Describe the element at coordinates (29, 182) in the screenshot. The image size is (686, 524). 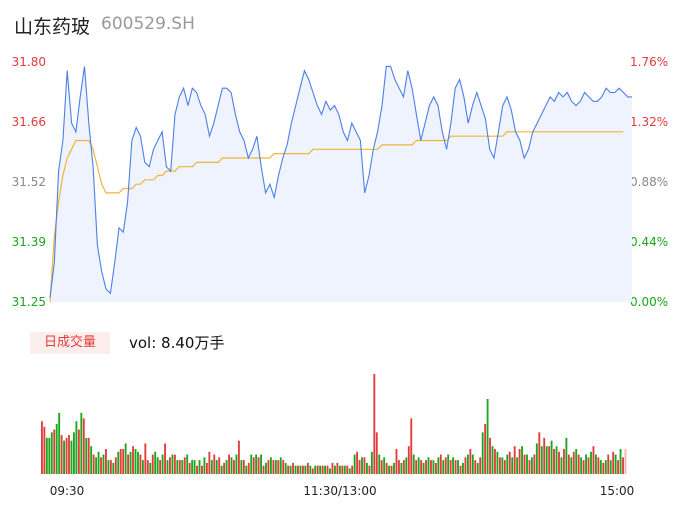
I see `y-tick-left: 31.52` at that location.